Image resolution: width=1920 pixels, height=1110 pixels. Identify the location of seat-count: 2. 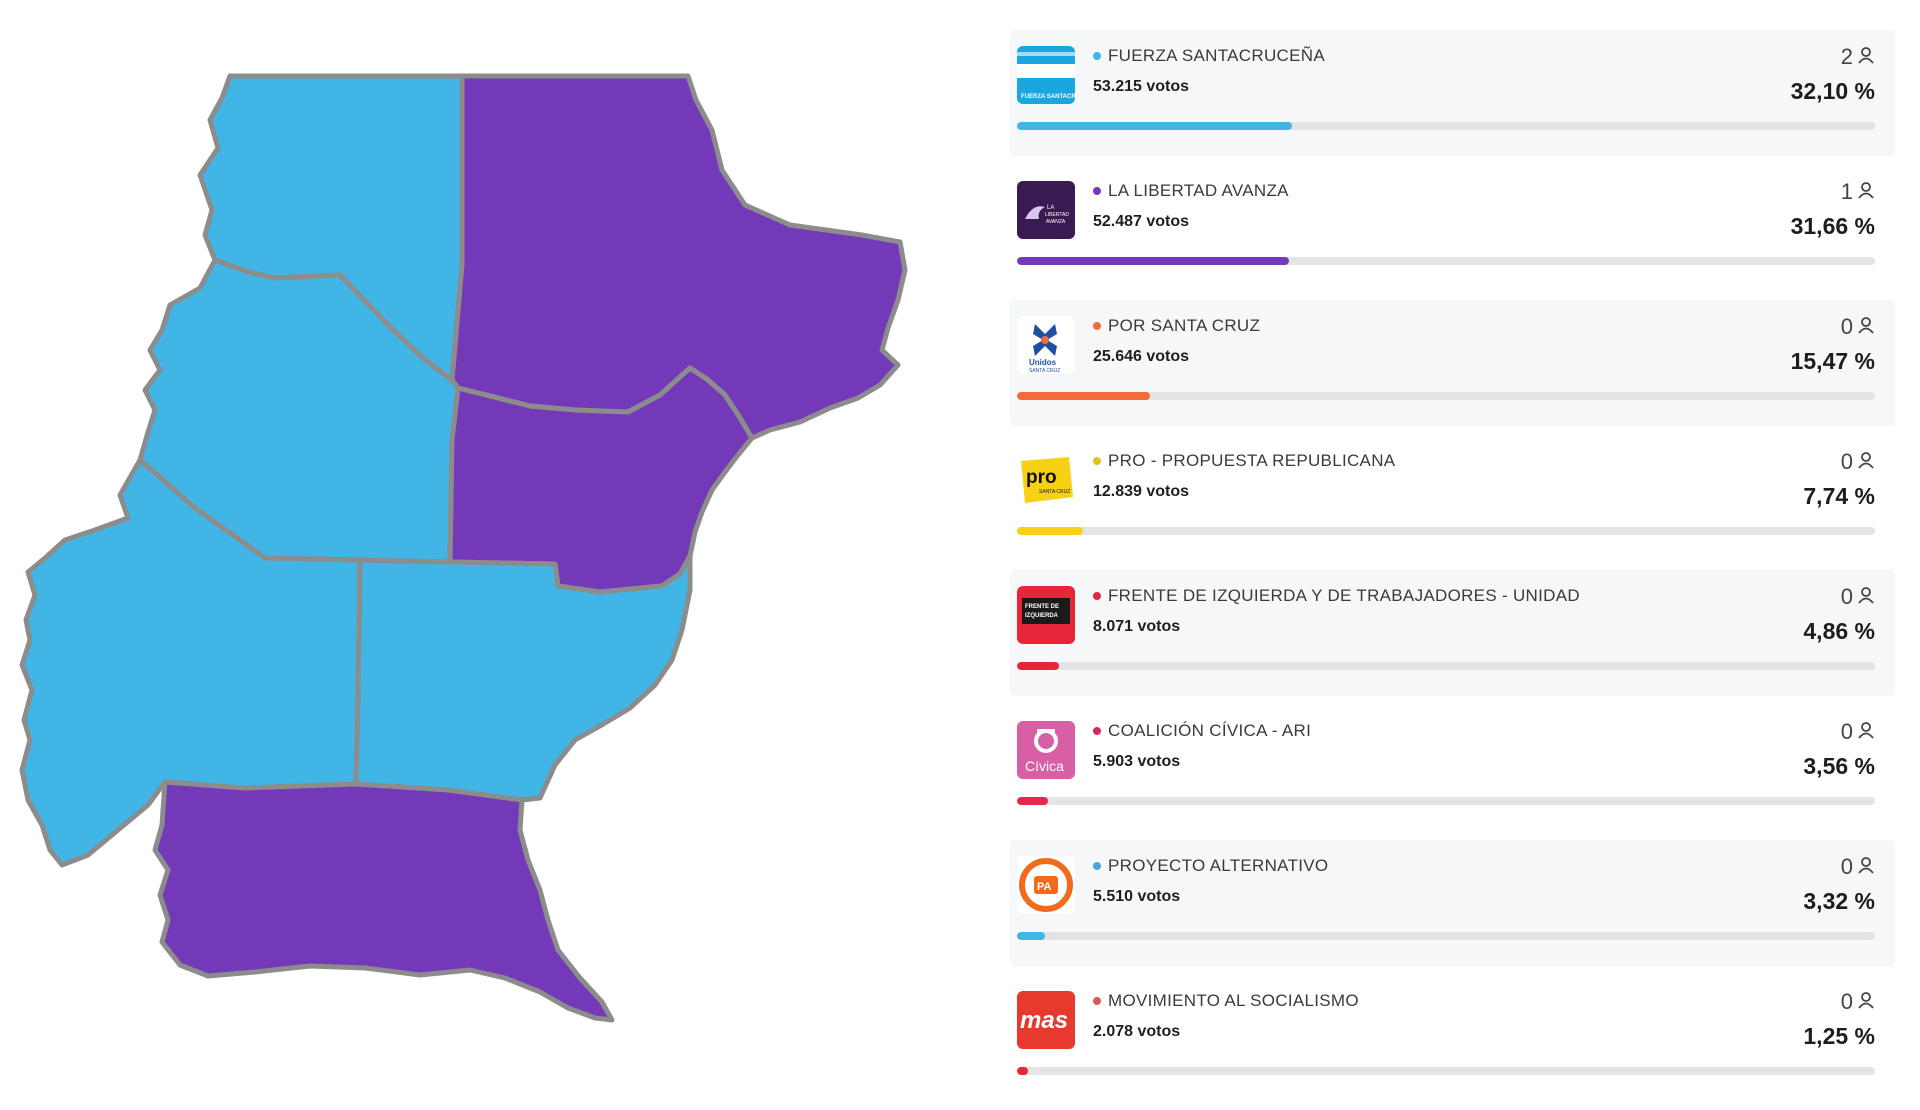
(1858, 57).